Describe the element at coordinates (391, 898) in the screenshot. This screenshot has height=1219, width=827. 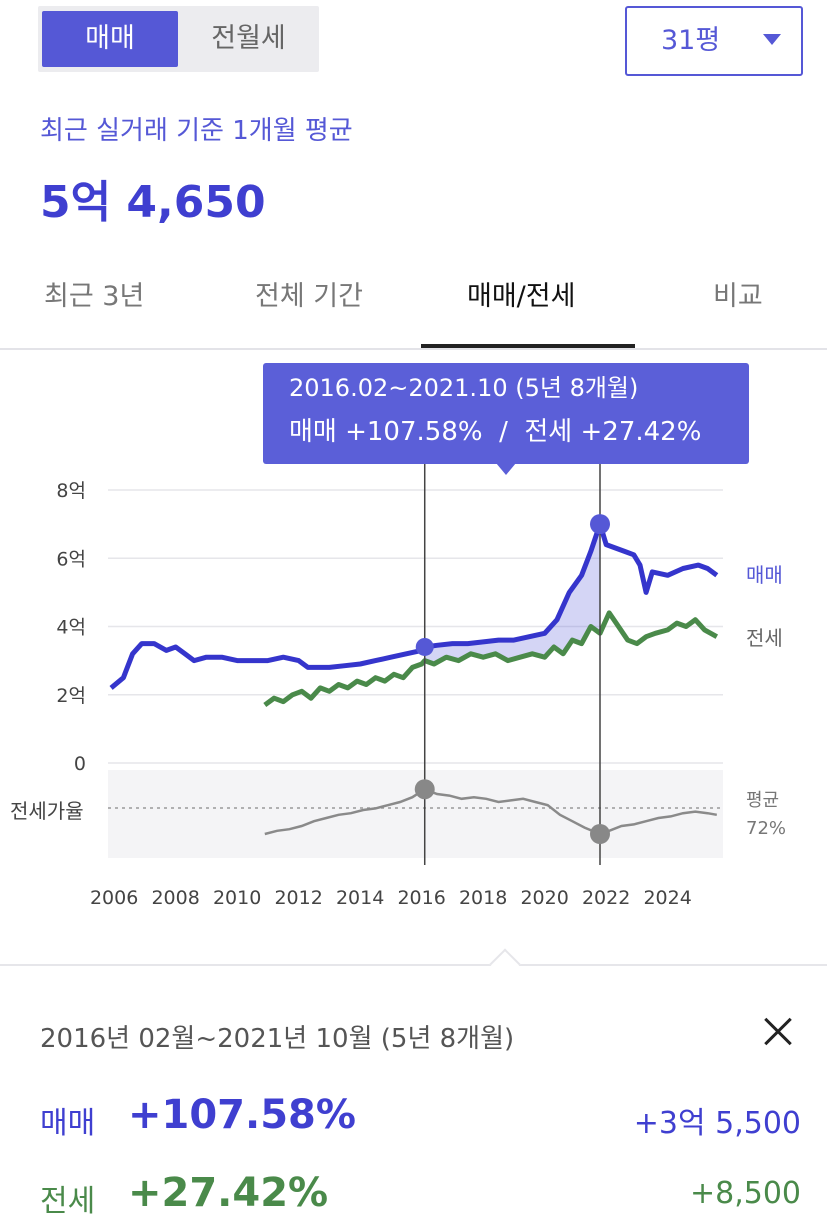
I see `x-axis-ticks: 2006 2008 2010 2012 2014 2016 2018 2020 2022 2024` at that location.